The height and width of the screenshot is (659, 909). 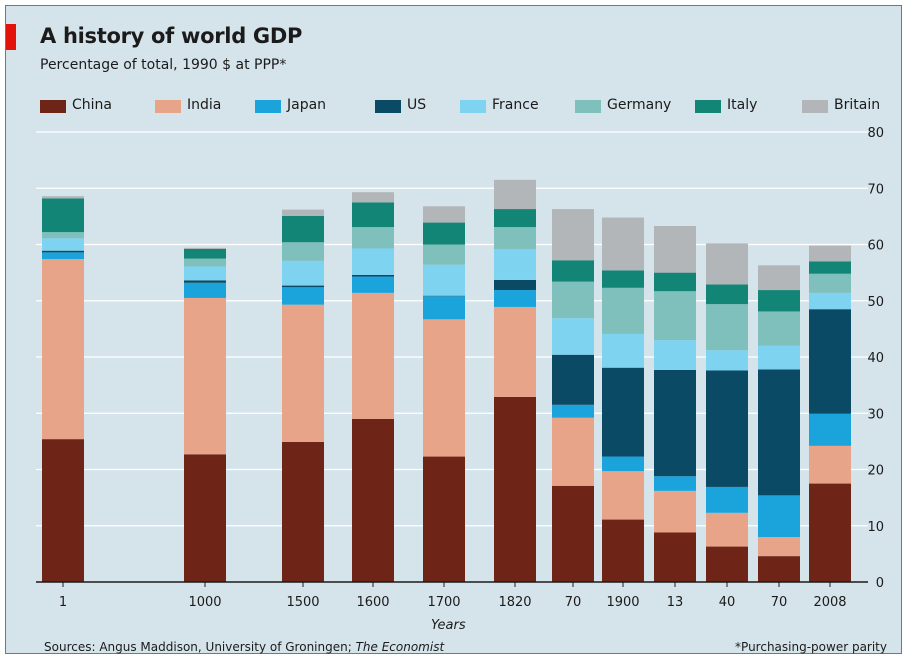 I want to click on y-tick-label-10: 10, so click(x=875, y=527).